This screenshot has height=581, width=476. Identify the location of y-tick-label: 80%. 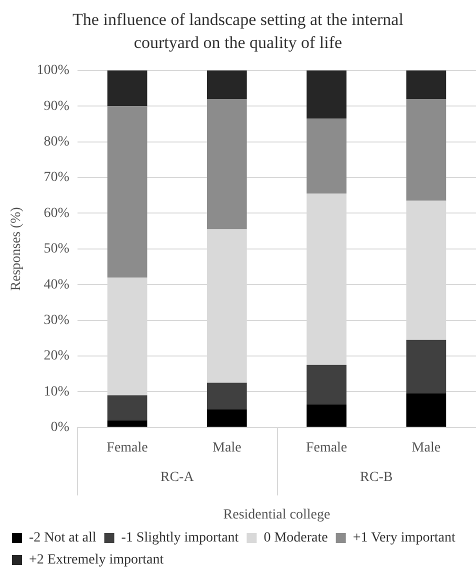
(57, 142).